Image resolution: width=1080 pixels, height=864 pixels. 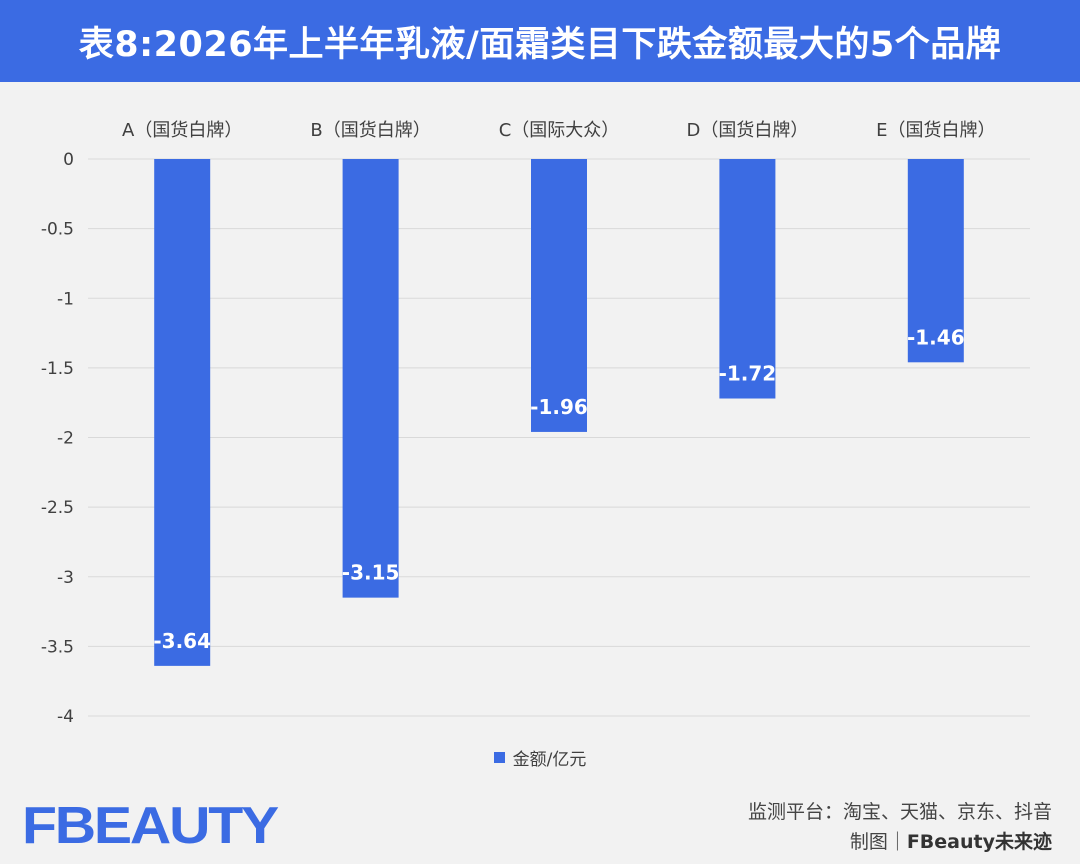 I want to click on legend-swatch, so click(x=499, y=757).